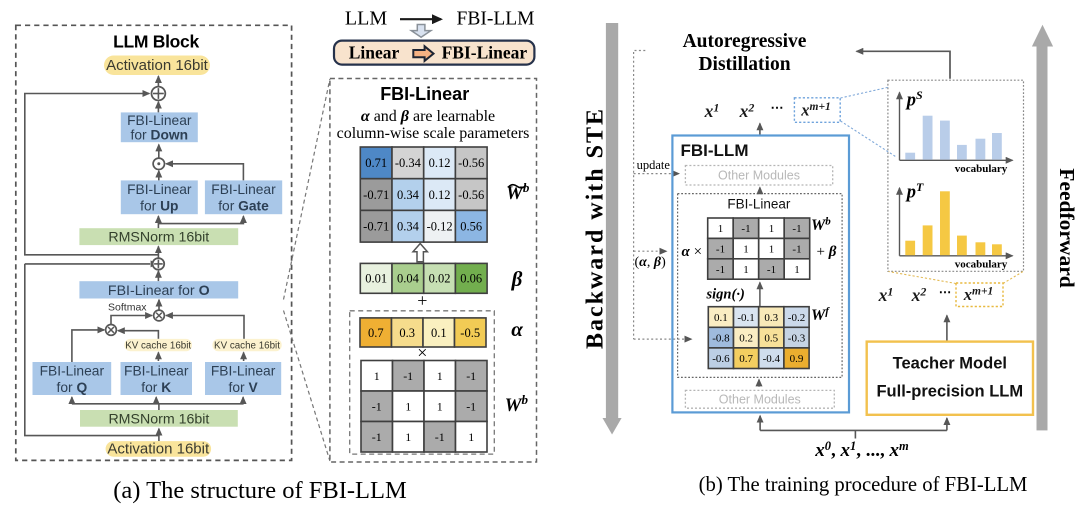  I want to click on svg-text: 0.7, so click(746, 359).